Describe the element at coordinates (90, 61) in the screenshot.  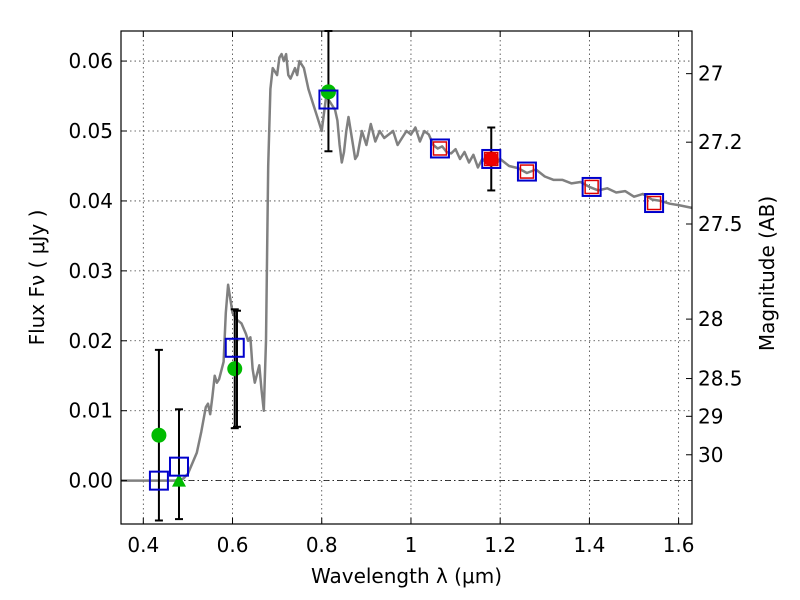
I see `y-tick-label: 0.06` at that location.